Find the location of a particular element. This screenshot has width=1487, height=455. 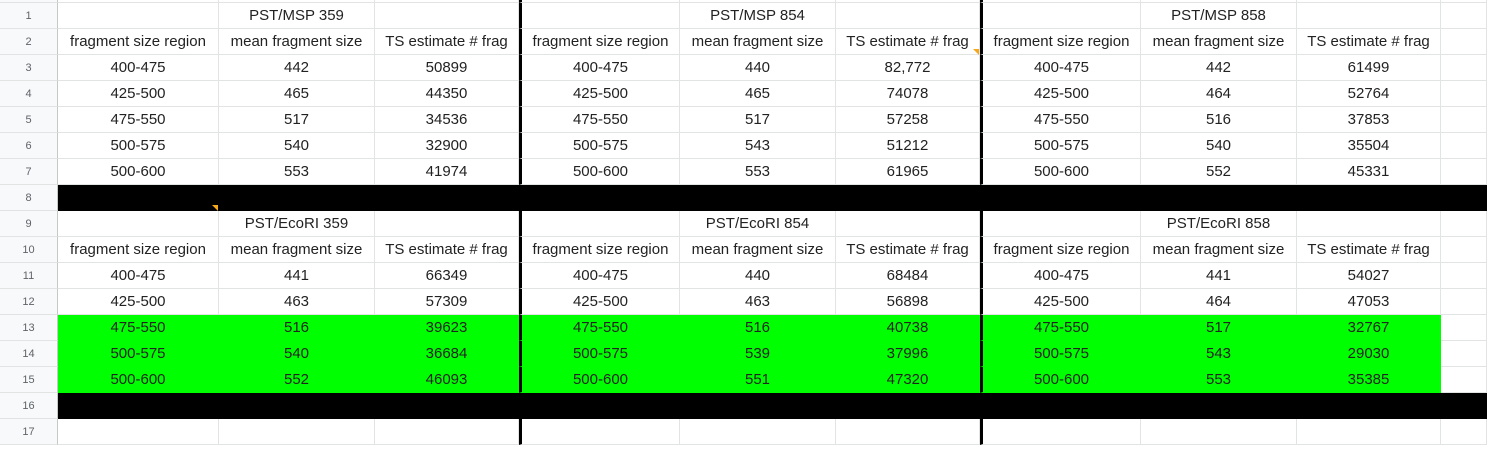

row-number: 11 is located at coordinates (29, 276).